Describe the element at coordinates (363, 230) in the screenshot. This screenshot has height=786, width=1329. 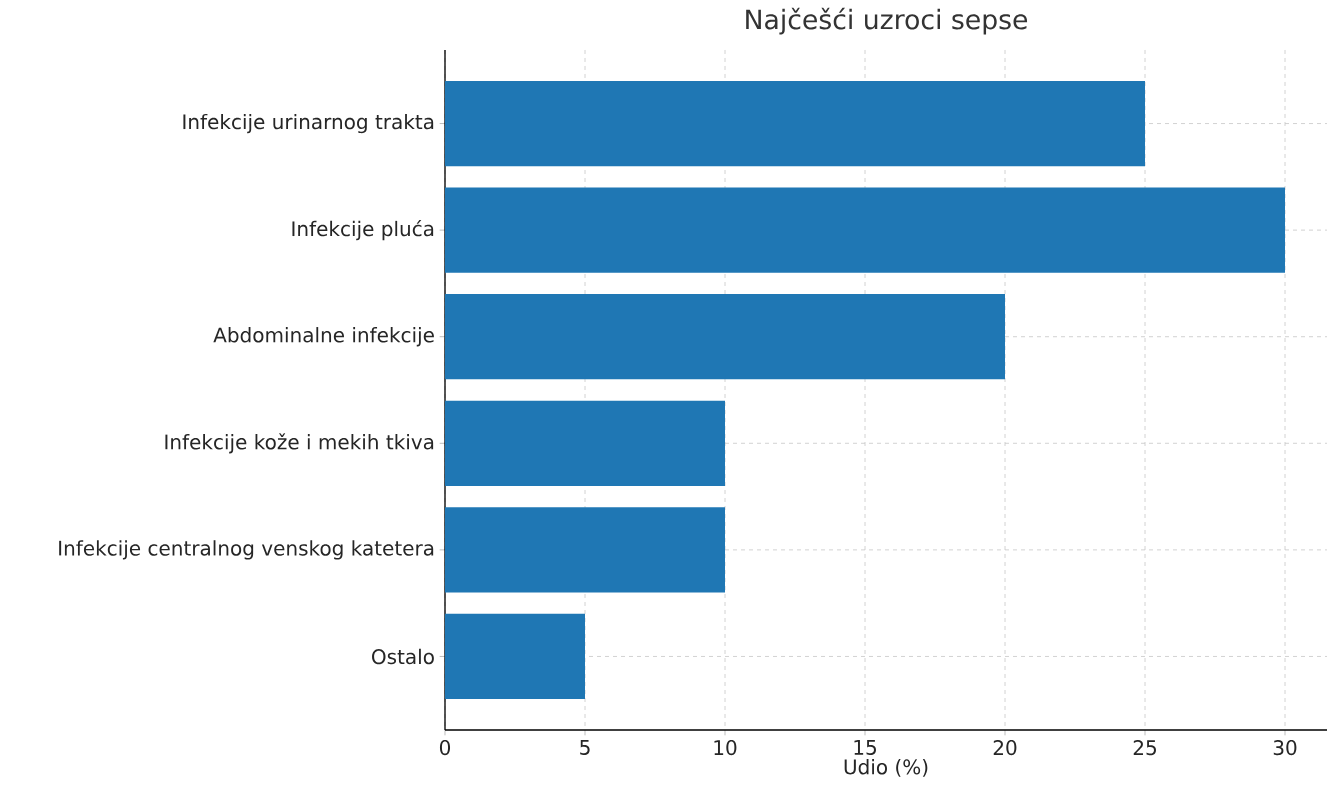
I see `y-tick-label: Infekcije pluća` at that location.